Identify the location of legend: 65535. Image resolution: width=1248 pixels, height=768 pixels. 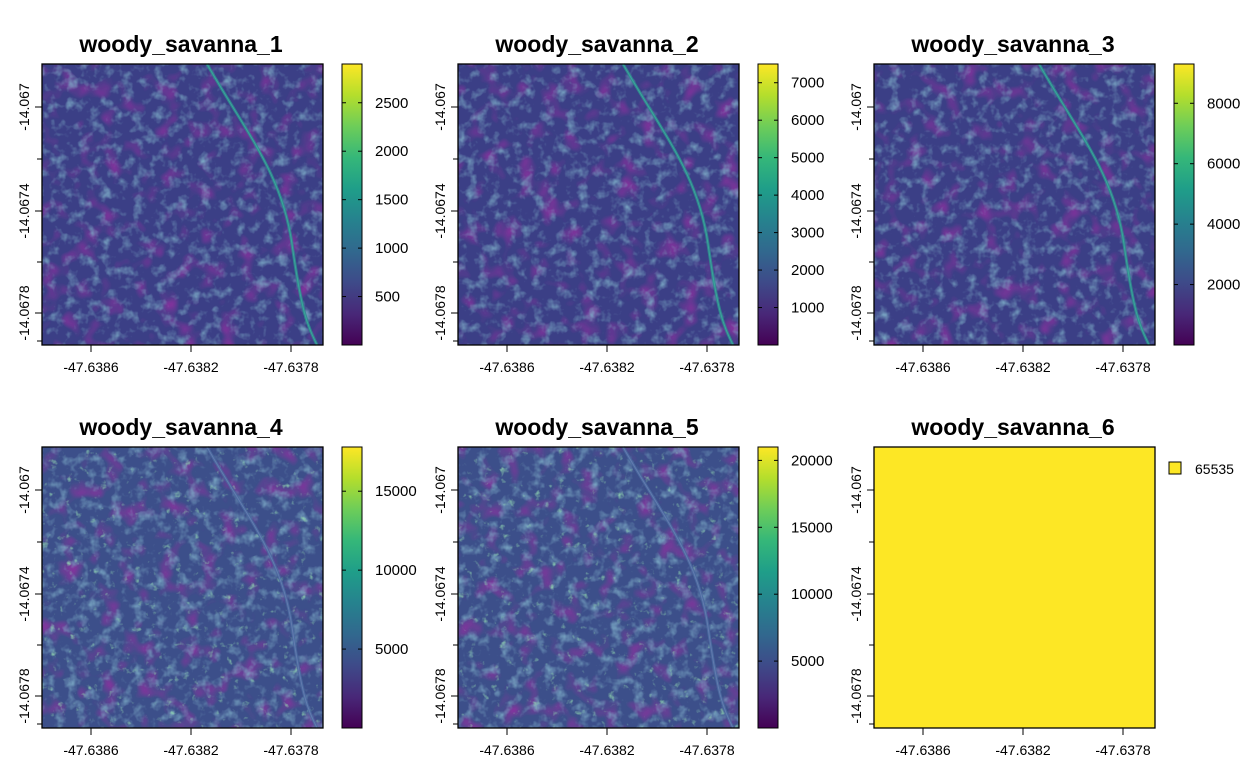
(1201, 469).